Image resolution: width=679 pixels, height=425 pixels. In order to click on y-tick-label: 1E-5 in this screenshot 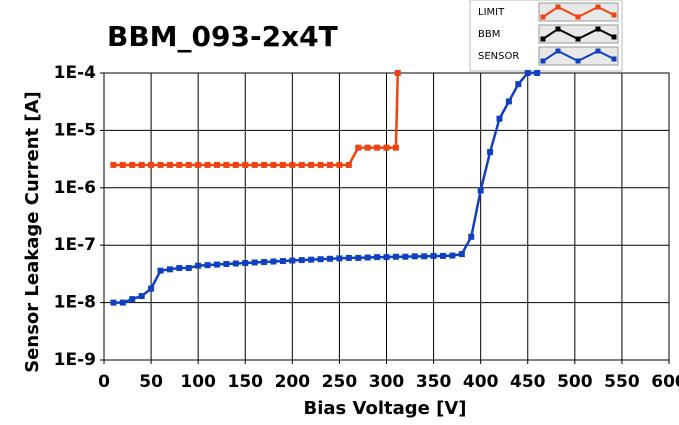, I will do `click(75, 130)`.